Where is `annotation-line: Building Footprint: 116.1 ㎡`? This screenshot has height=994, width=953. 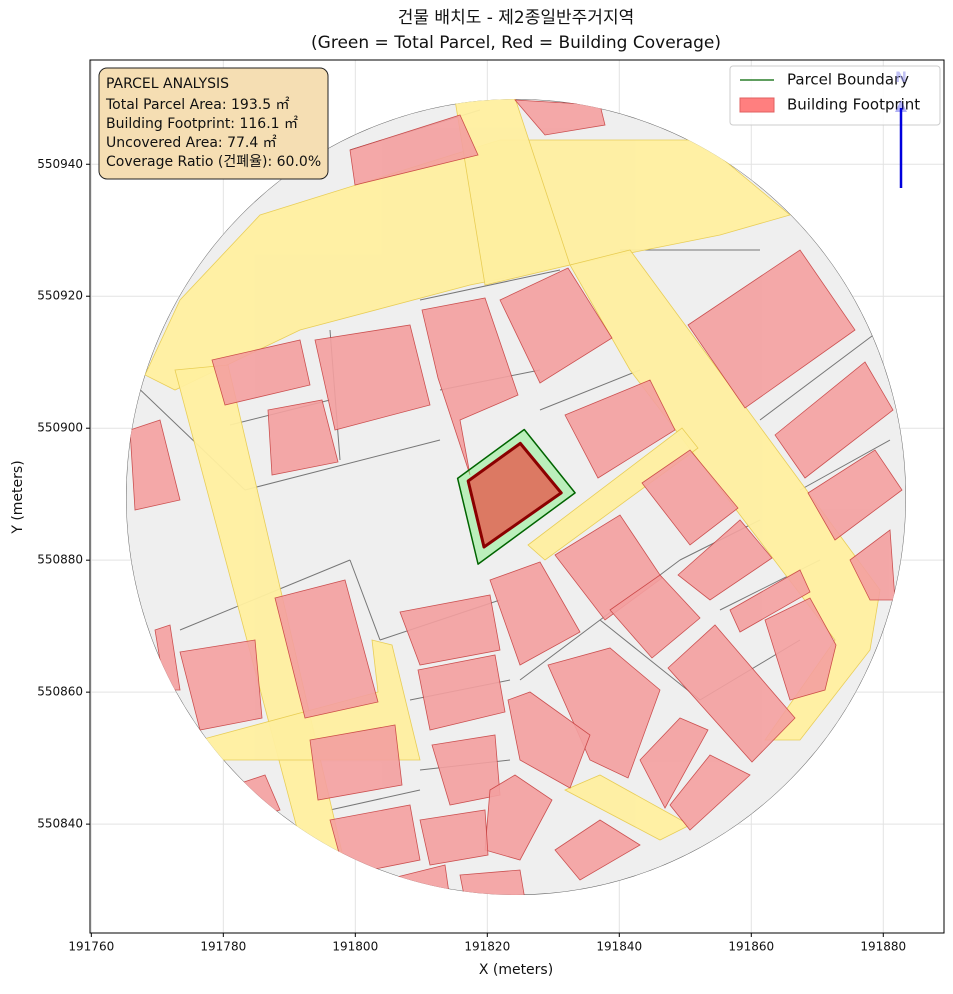 annotation-line: Building Footprint: 116.1 ㎡ is located at coordinates (202, 124).